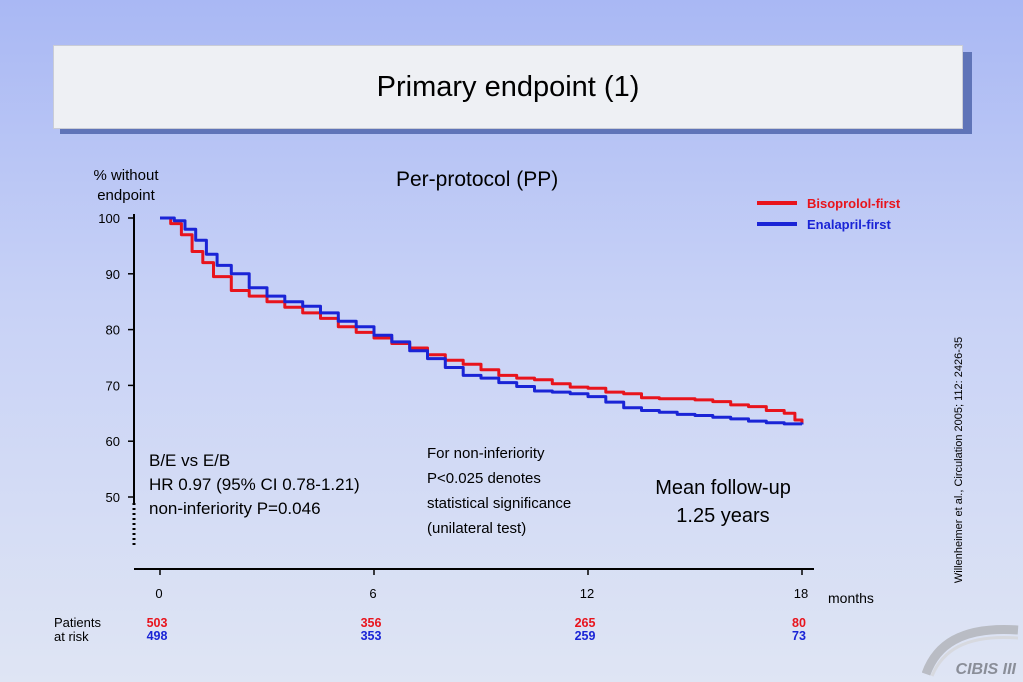 This screenshot has height=682, width=1023. I want to click on logo-text: CIBIS III, so click(986, 669).